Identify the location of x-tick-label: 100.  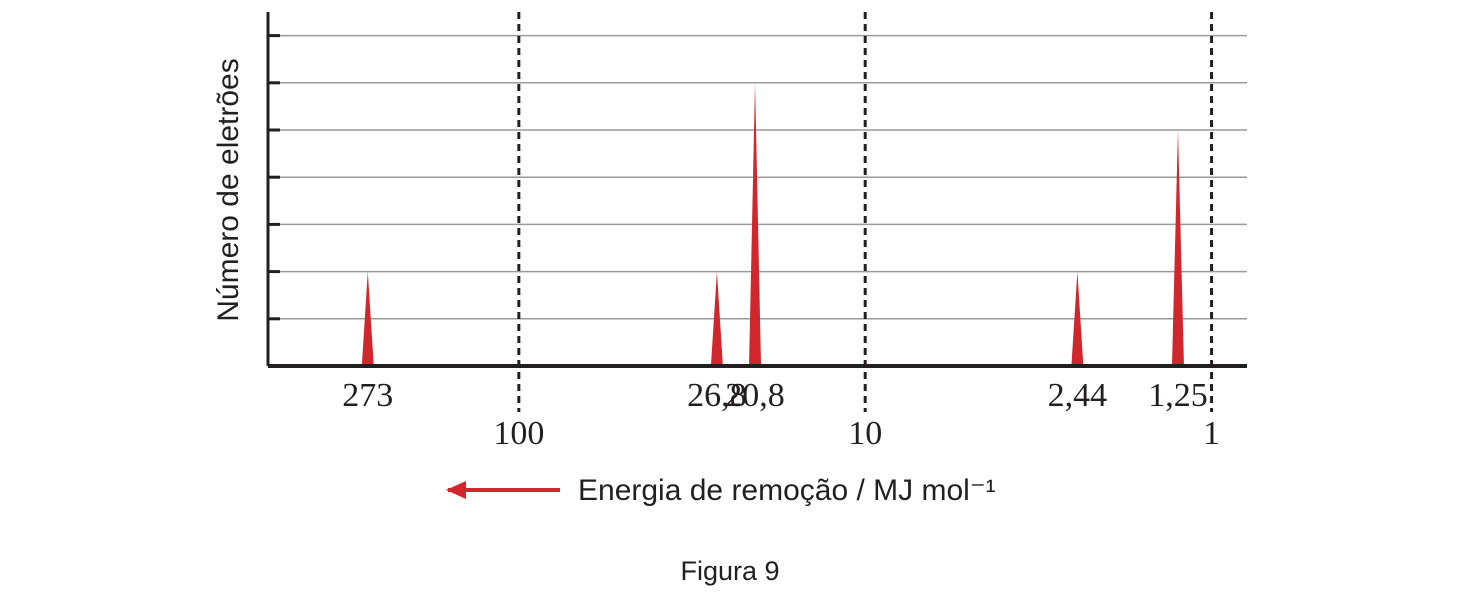
(518, 433).